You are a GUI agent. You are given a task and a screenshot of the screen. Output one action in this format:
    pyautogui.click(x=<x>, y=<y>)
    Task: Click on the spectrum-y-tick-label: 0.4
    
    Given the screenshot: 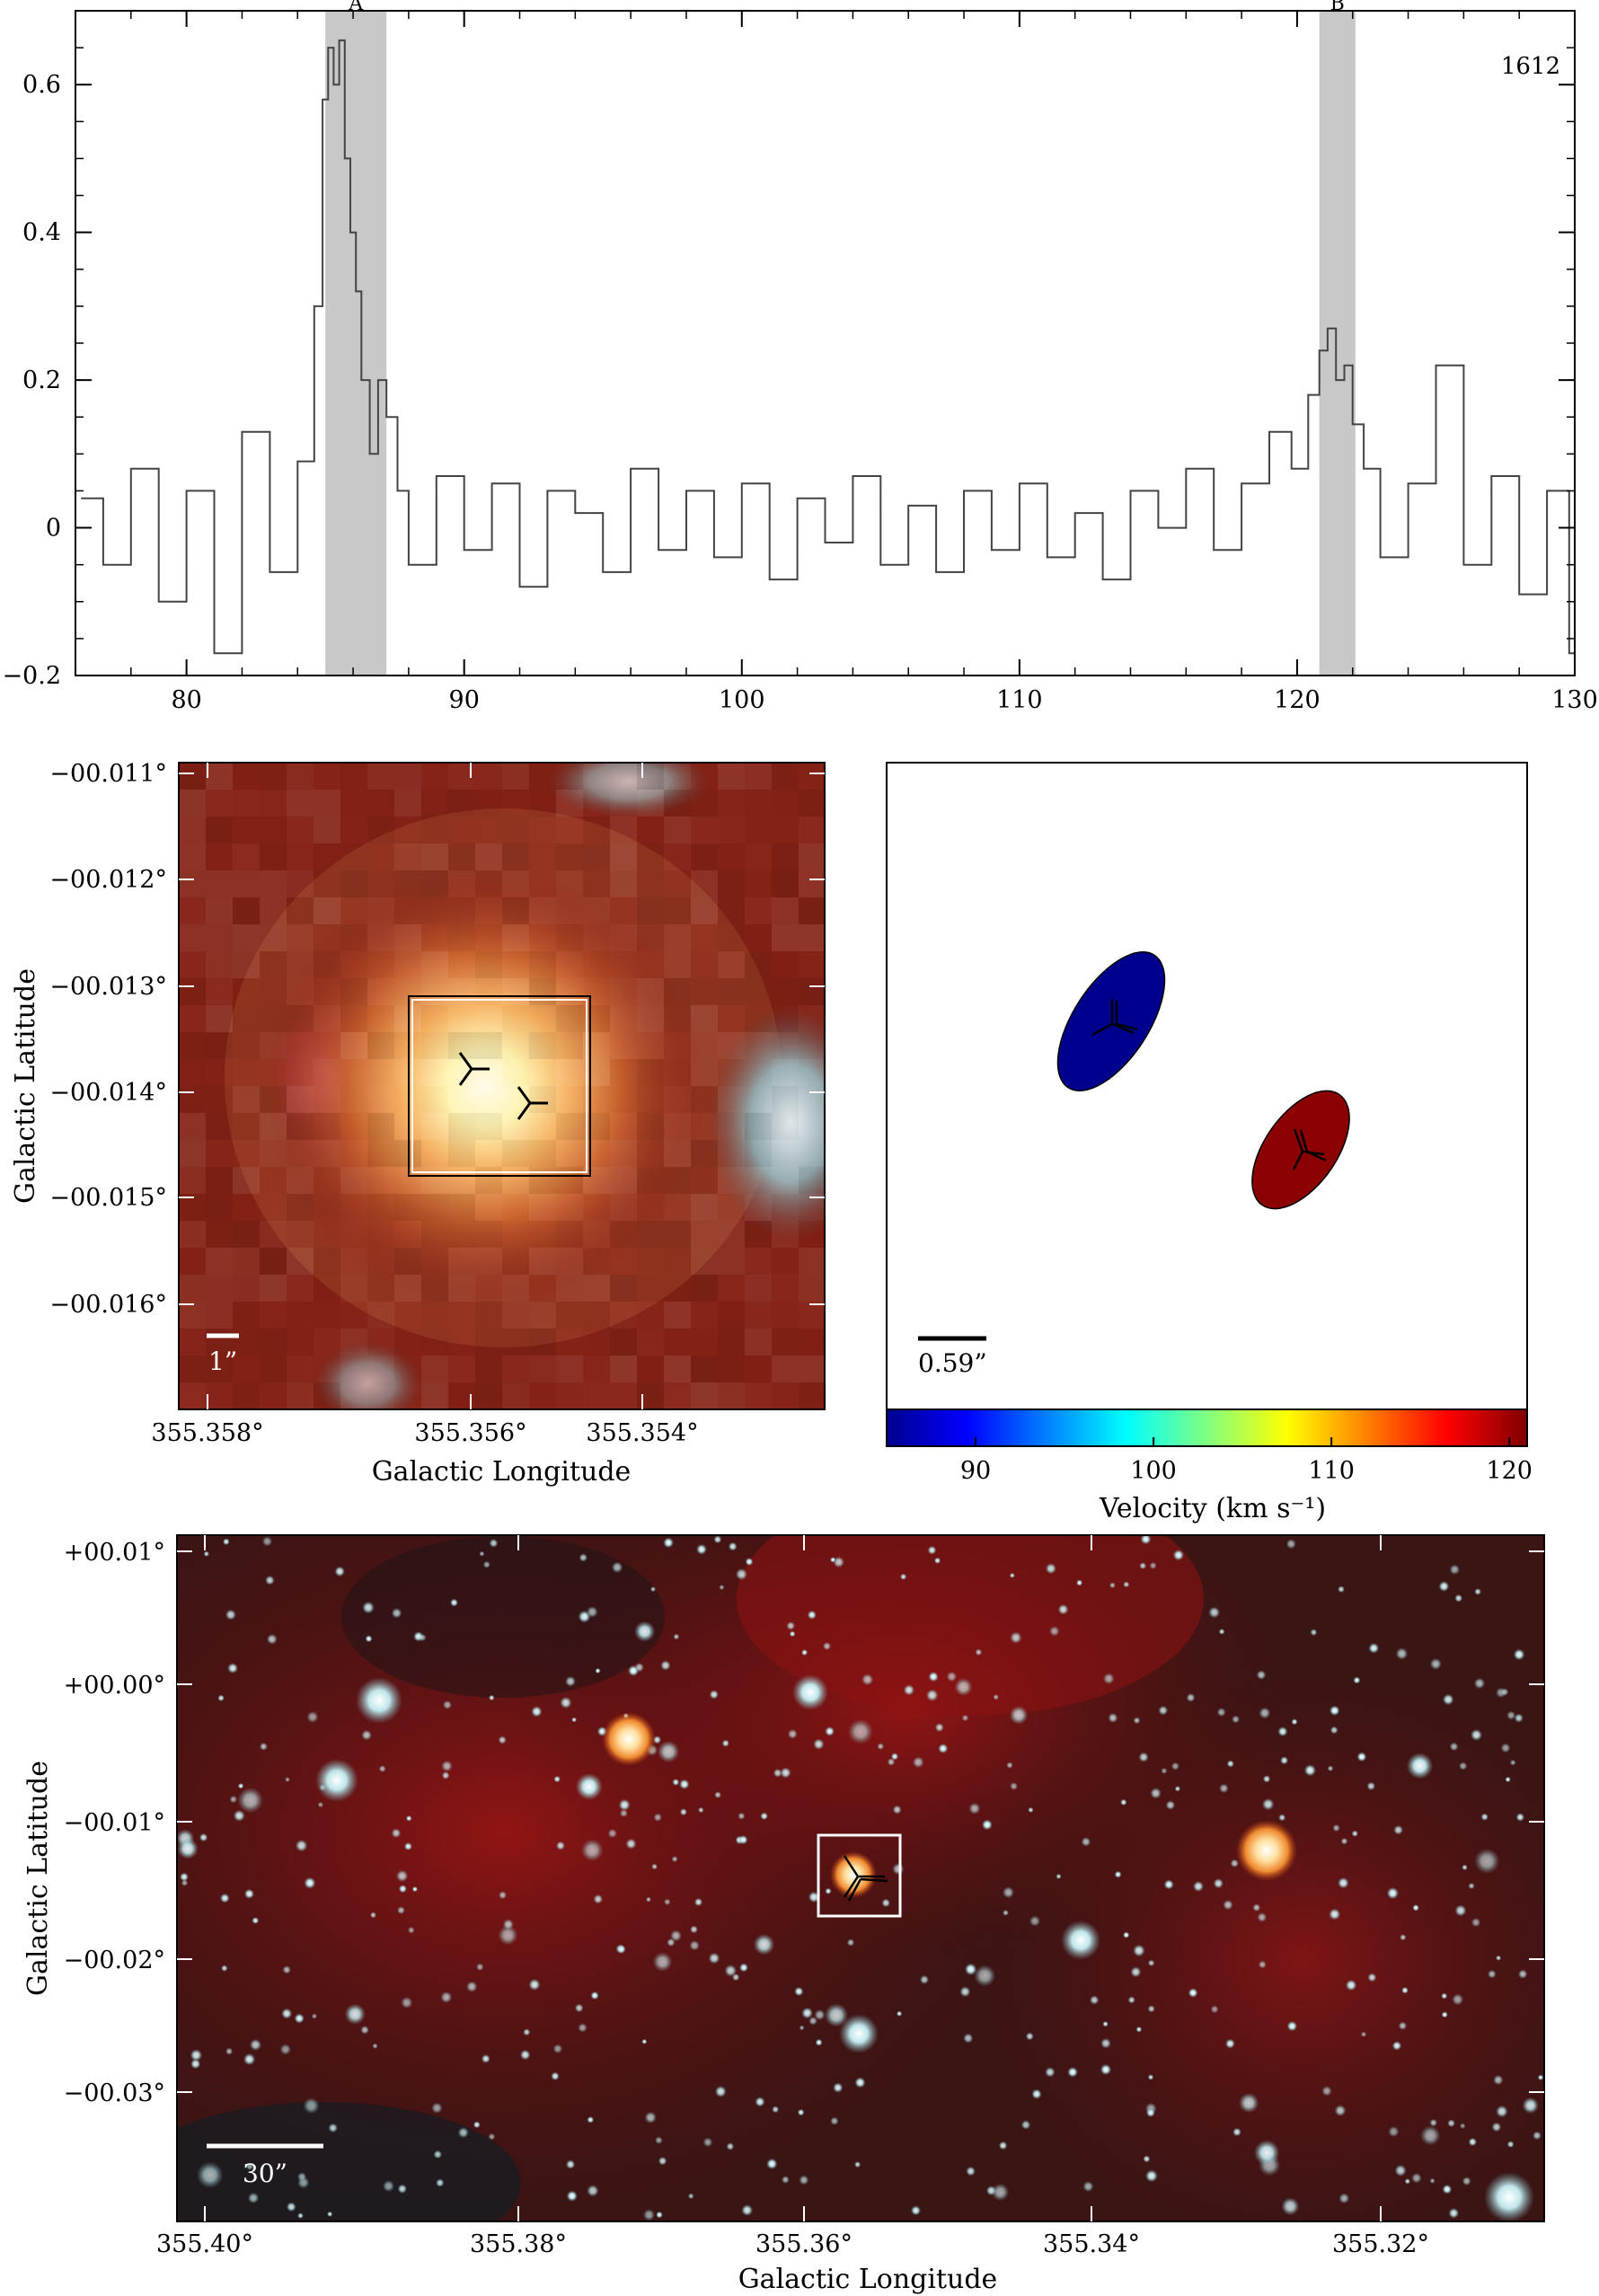 What is the action you would take?
    pyautogui.click(x=41, y=233)
    